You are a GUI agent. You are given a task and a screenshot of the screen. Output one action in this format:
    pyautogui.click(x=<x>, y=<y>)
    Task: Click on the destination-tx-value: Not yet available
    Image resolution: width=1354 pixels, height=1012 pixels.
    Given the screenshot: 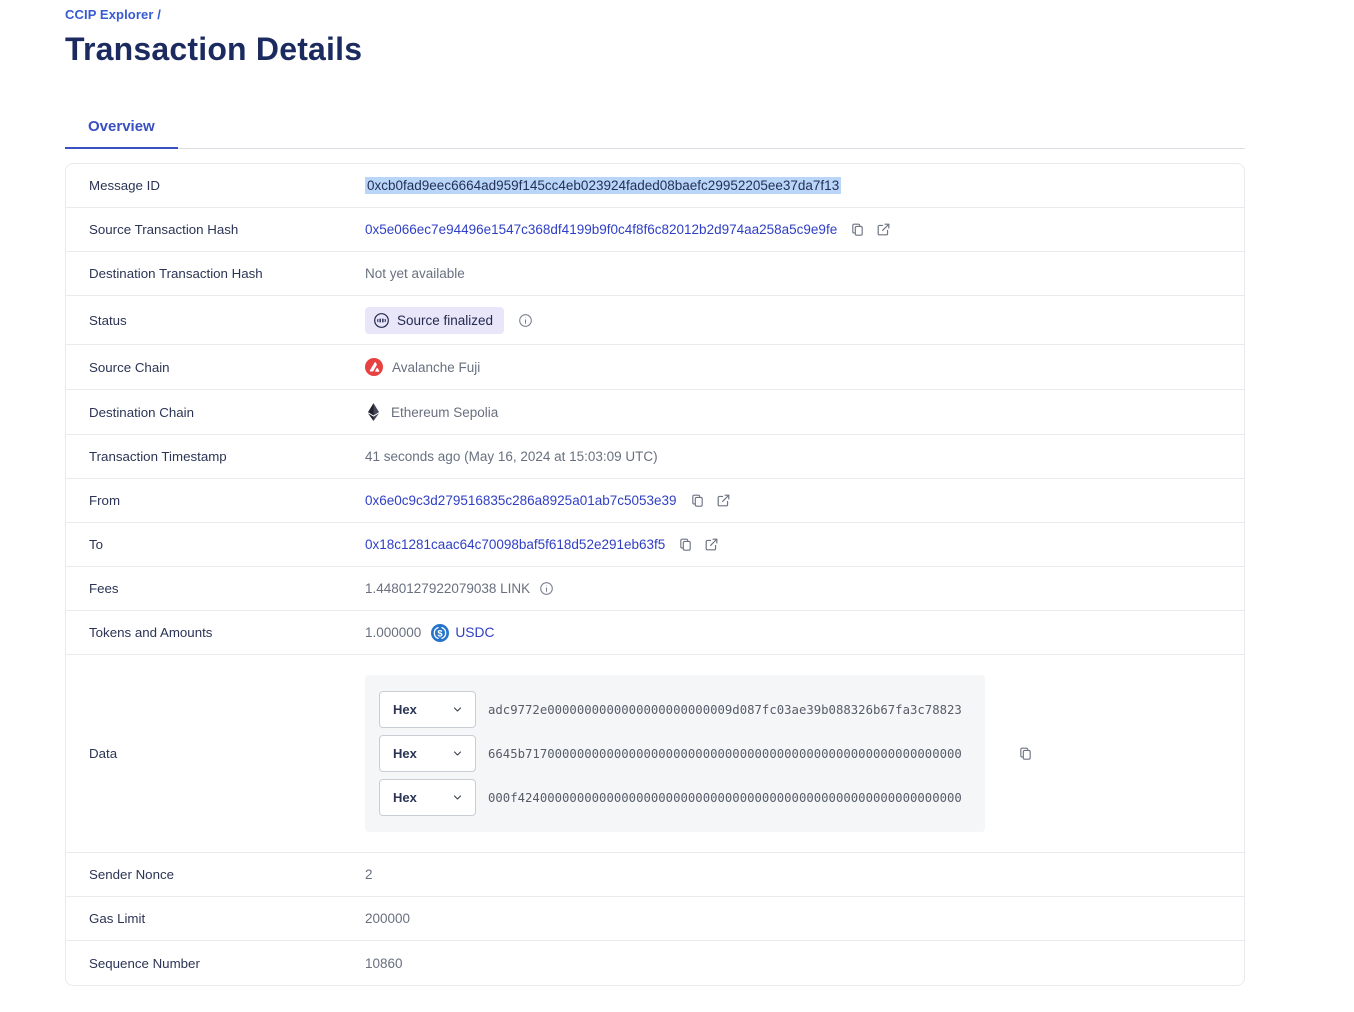 What is the action you would take?
    pyautogui.click(x=415, y=273)
    